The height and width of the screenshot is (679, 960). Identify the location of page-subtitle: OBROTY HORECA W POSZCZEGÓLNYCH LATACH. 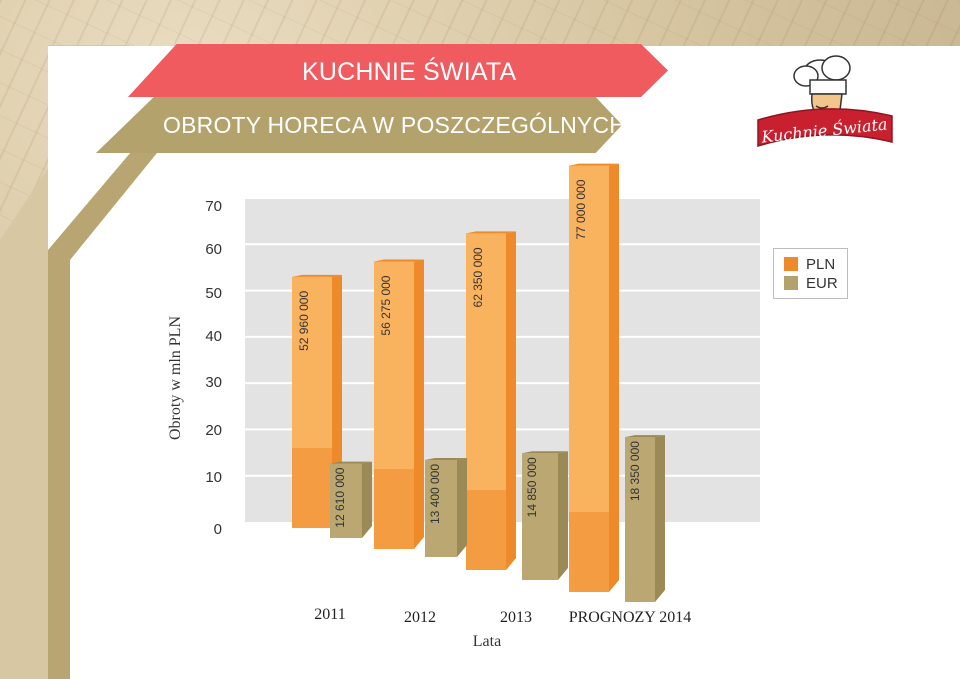
(442, 125).